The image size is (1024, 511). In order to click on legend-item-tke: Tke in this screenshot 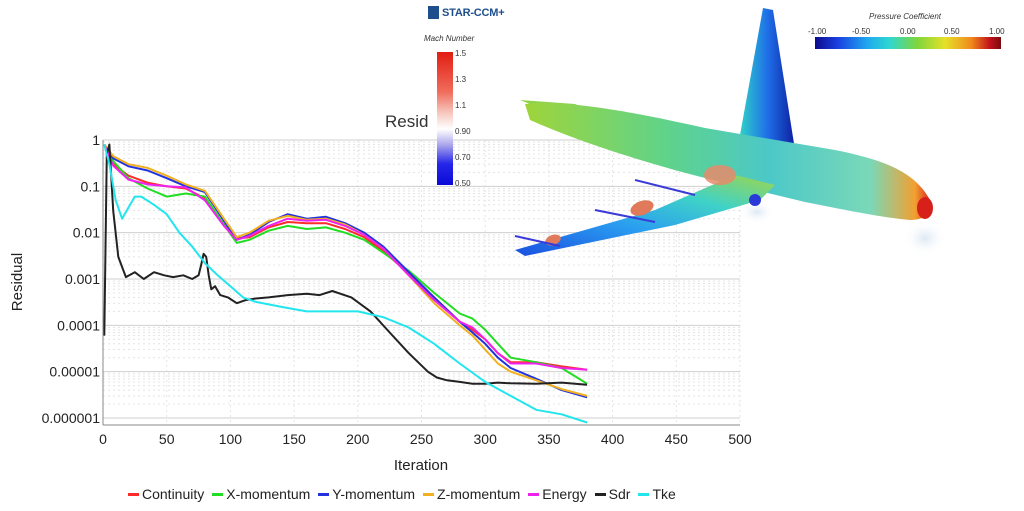, I will do `click(657, 494)`.